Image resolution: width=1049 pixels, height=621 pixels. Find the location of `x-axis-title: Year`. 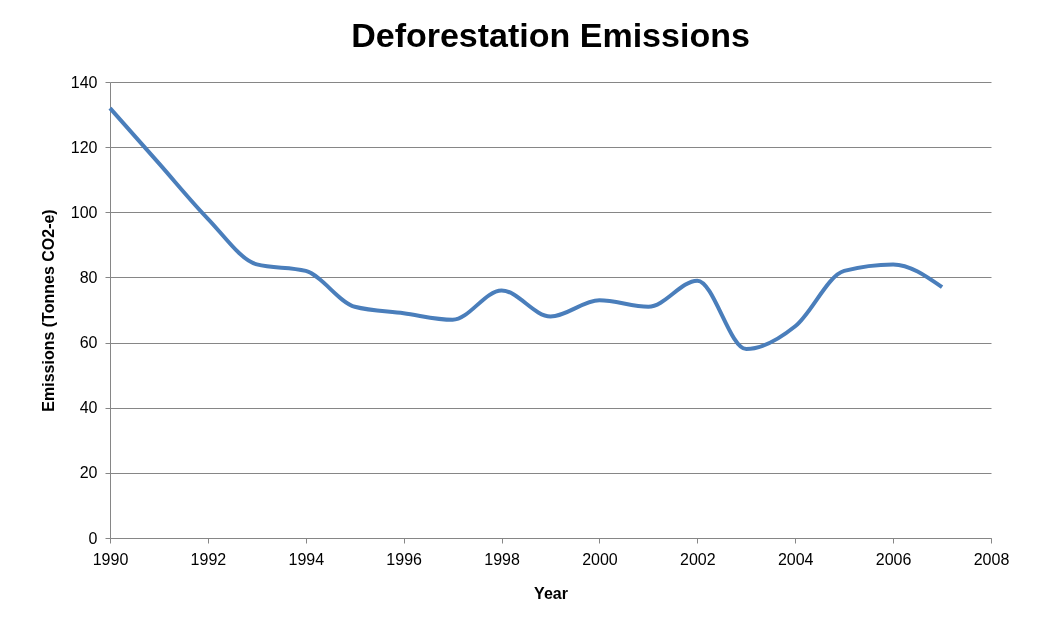

x-axis-title: Year is located at coordinates (551, 593).